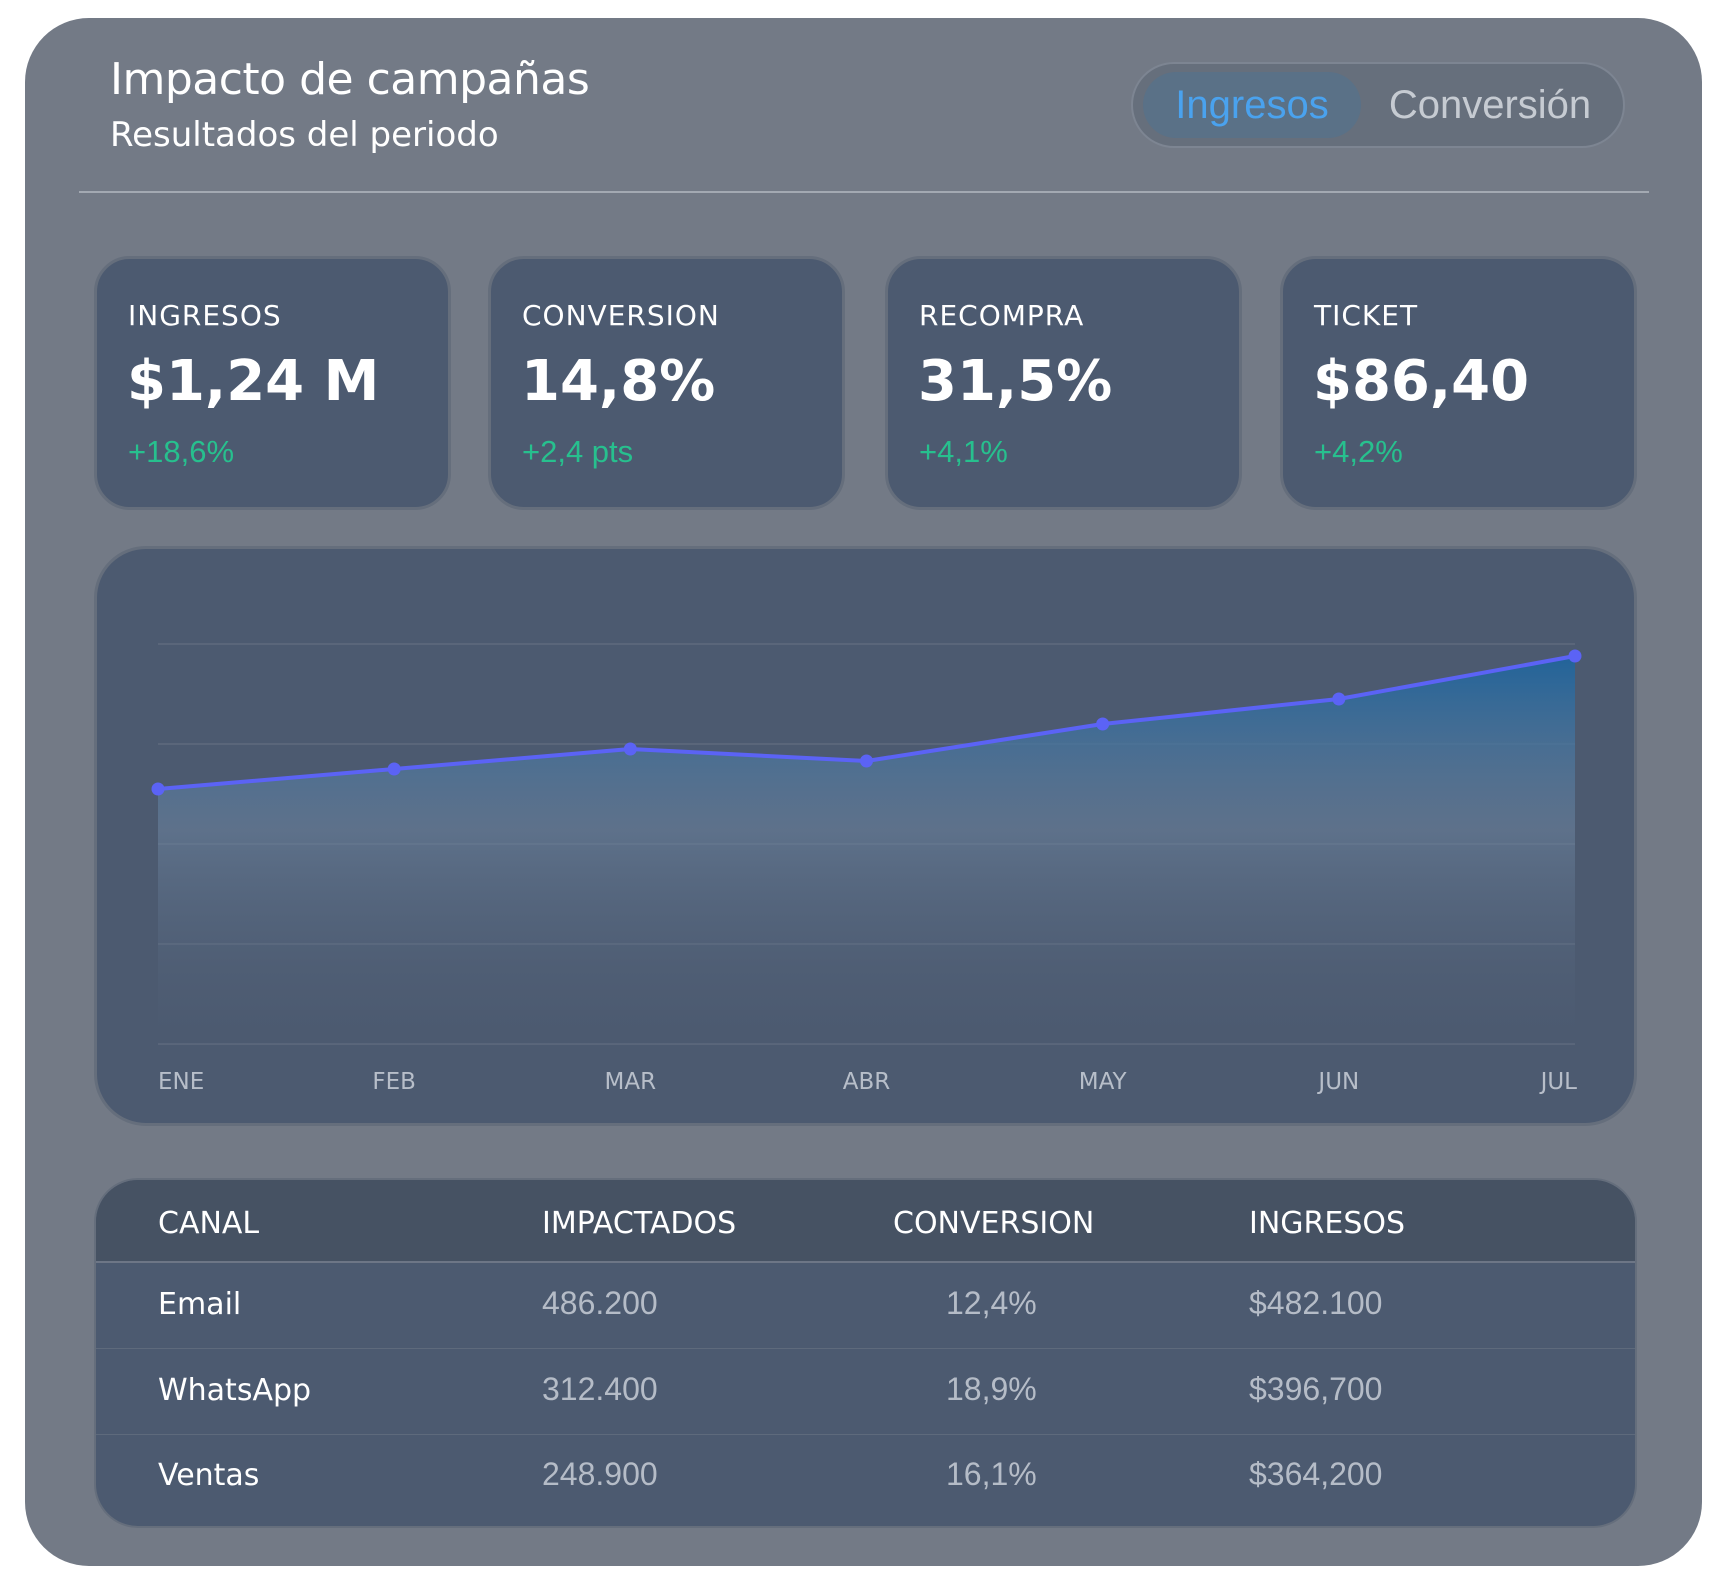  Describe the element at coordinates (1015, 381) in the screenshot. I see `kpi-value: 31,5%` at that location.